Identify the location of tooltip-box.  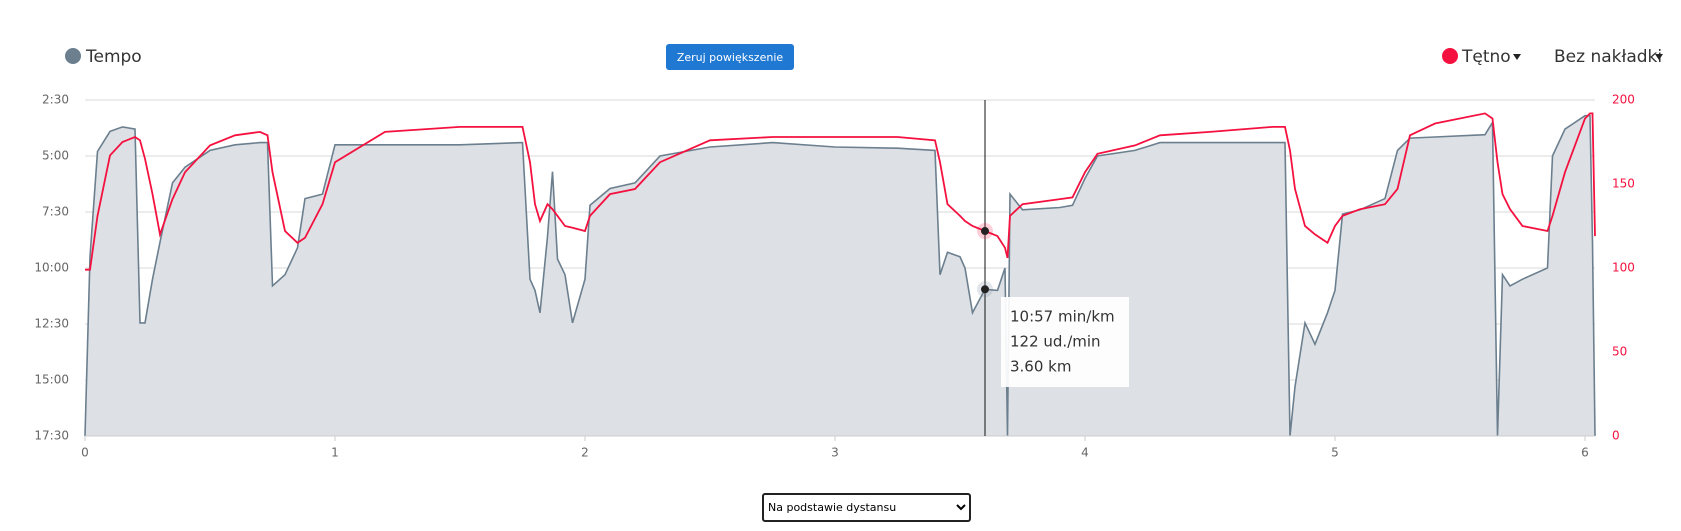
(1065, 342).